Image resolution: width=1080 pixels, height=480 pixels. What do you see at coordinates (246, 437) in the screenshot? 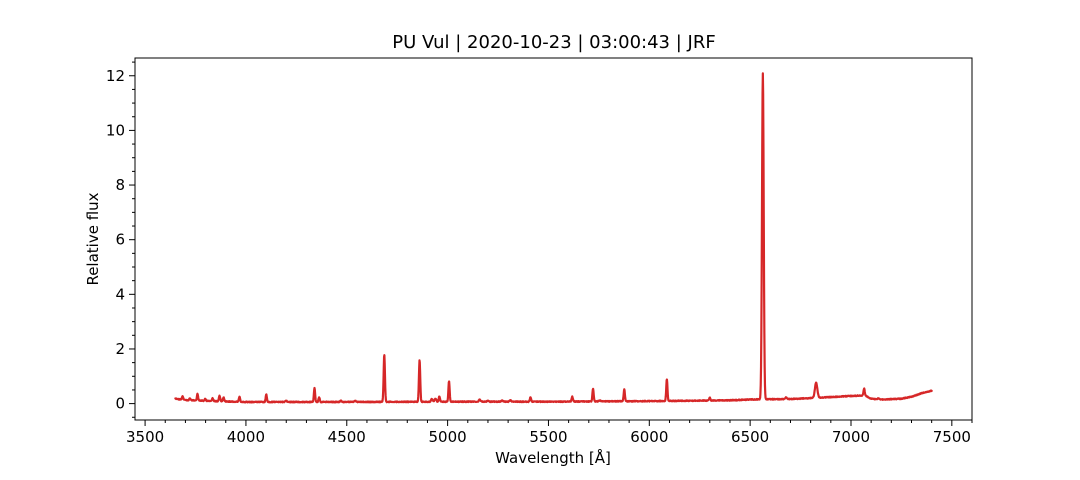
I see `x-tick-label: 4000` at bounding box center [246, 437].